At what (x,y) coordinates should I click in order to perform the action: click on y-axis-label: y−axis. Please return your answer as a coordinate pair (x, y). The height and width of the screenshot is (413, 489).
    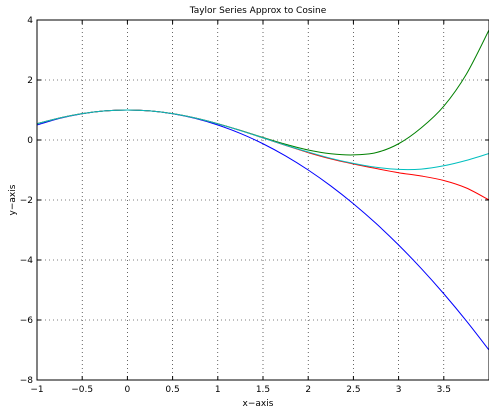
    Looking at the image, I should click on (13, 199).